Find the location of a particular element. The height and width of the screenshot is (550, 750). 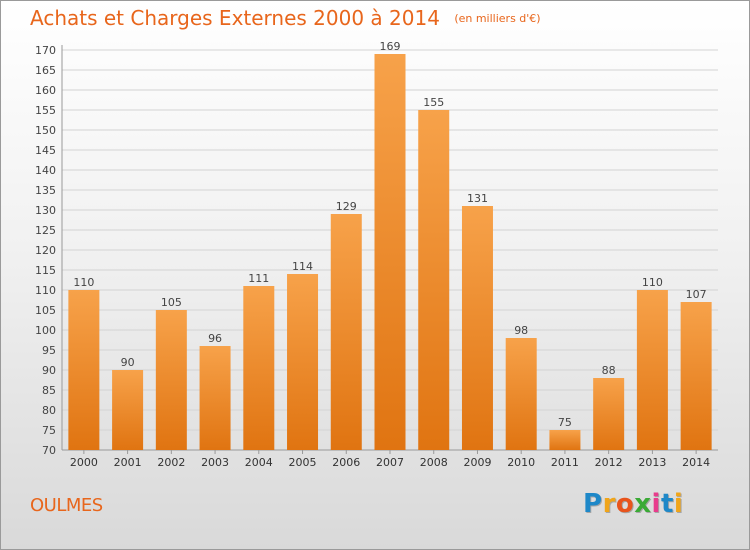

x-tick-label: 2013 is located at coordinates (652, 462).